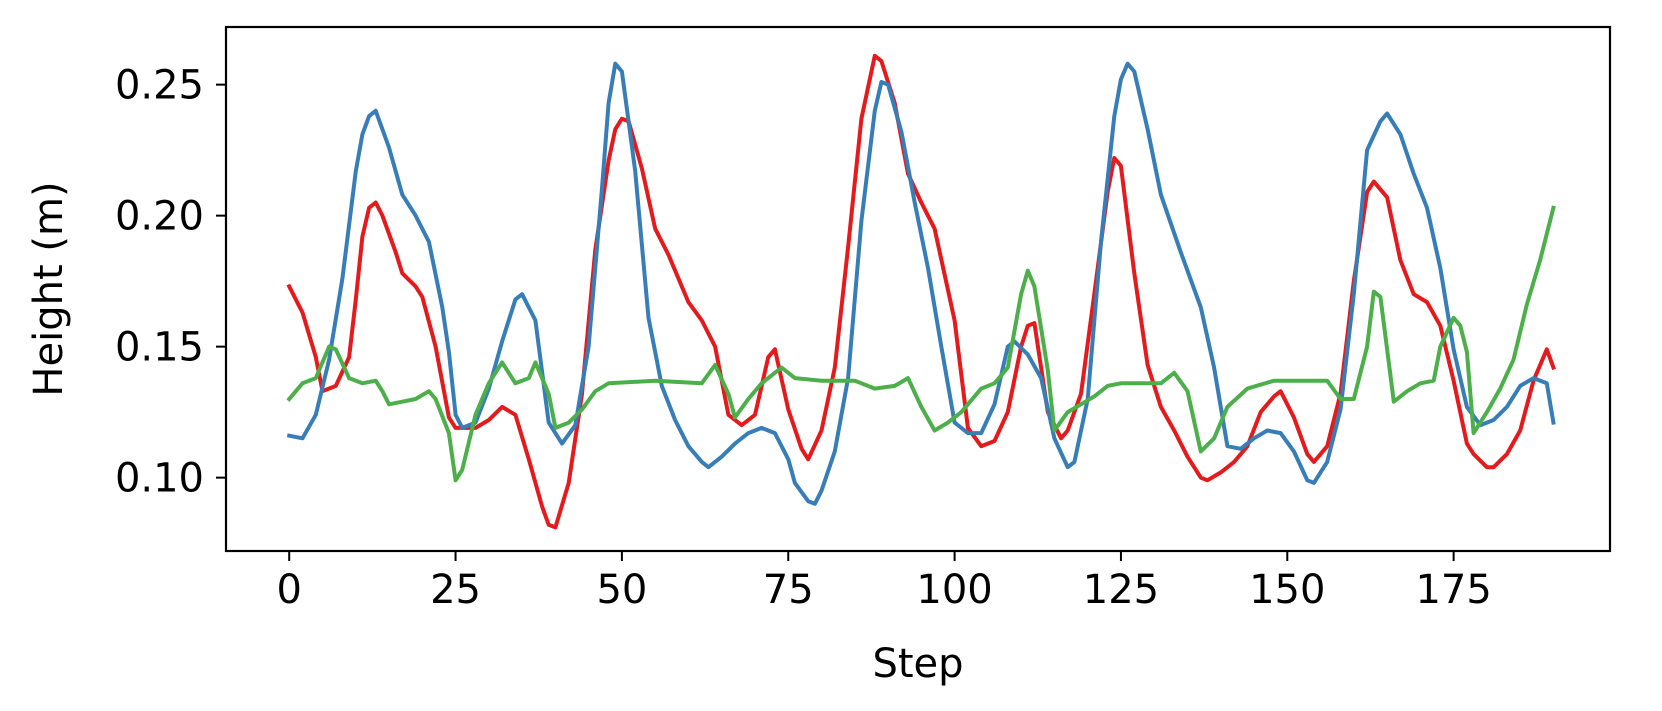 The width and height of the screenshot is (1662, 711). Describe the element at coordinates (788, 590) in the screenshot. I see `x-tick-label: 75` at that location.